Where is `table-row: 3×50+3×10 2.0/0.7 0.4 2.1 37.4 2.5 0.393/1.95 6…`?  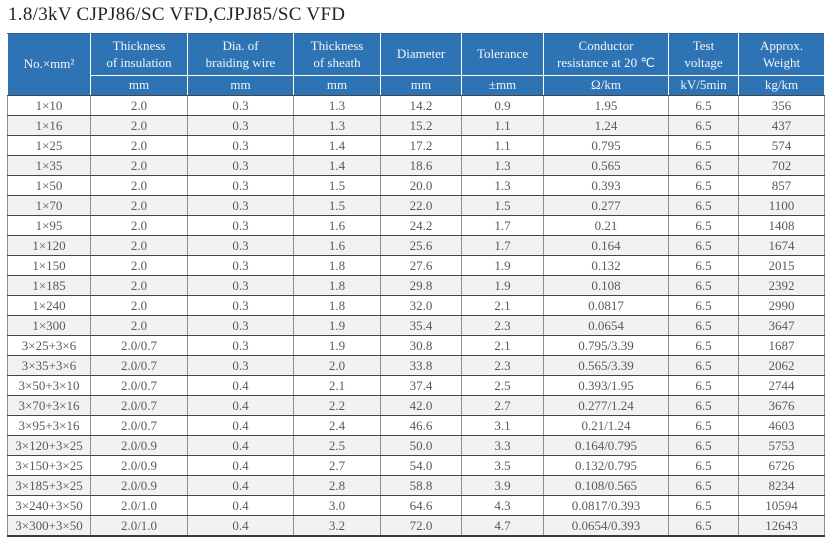 table-row: 3×50+3×10 2.0/0.7 0.4 2.1 37.4 2.5 0.393/1.95 6… is located at coordinates (416, 385).